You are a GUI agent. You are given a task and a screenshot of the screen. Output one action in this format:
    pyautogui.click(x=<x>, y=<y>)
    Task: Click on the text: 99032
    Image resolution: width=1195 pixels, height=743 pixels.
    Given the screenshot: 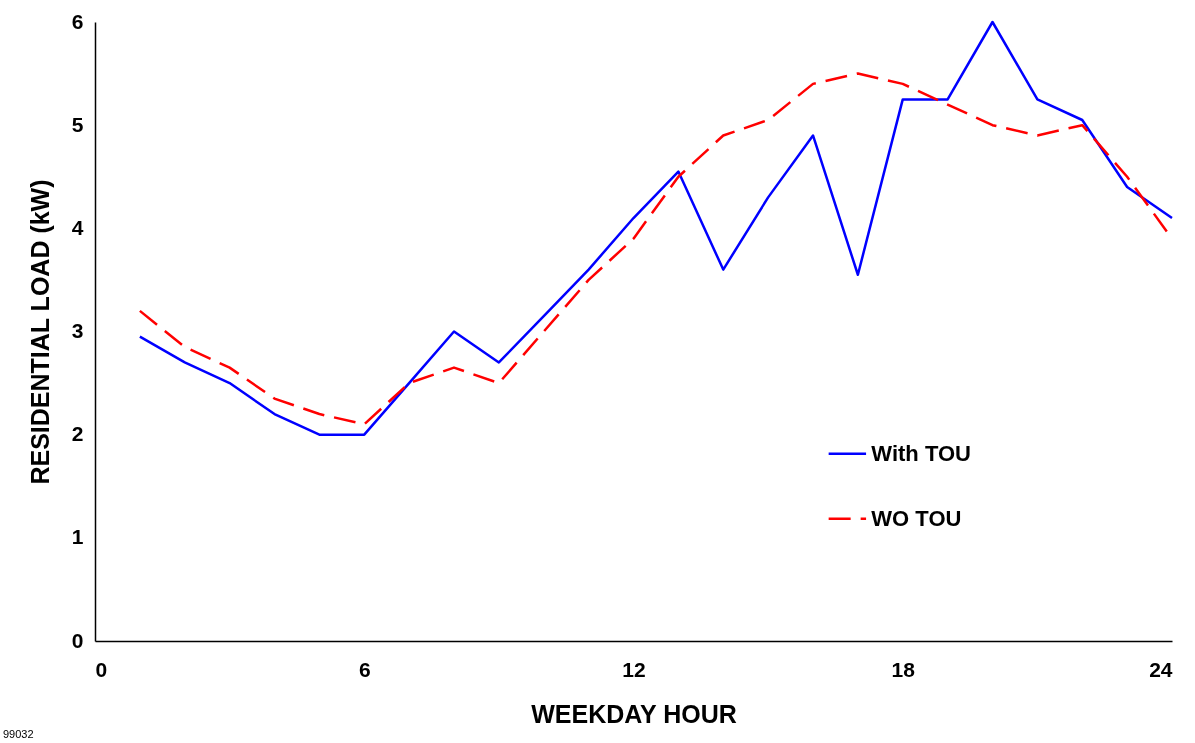 What is the action you would take?
    pyautogui.click(x=18, y=734)
    